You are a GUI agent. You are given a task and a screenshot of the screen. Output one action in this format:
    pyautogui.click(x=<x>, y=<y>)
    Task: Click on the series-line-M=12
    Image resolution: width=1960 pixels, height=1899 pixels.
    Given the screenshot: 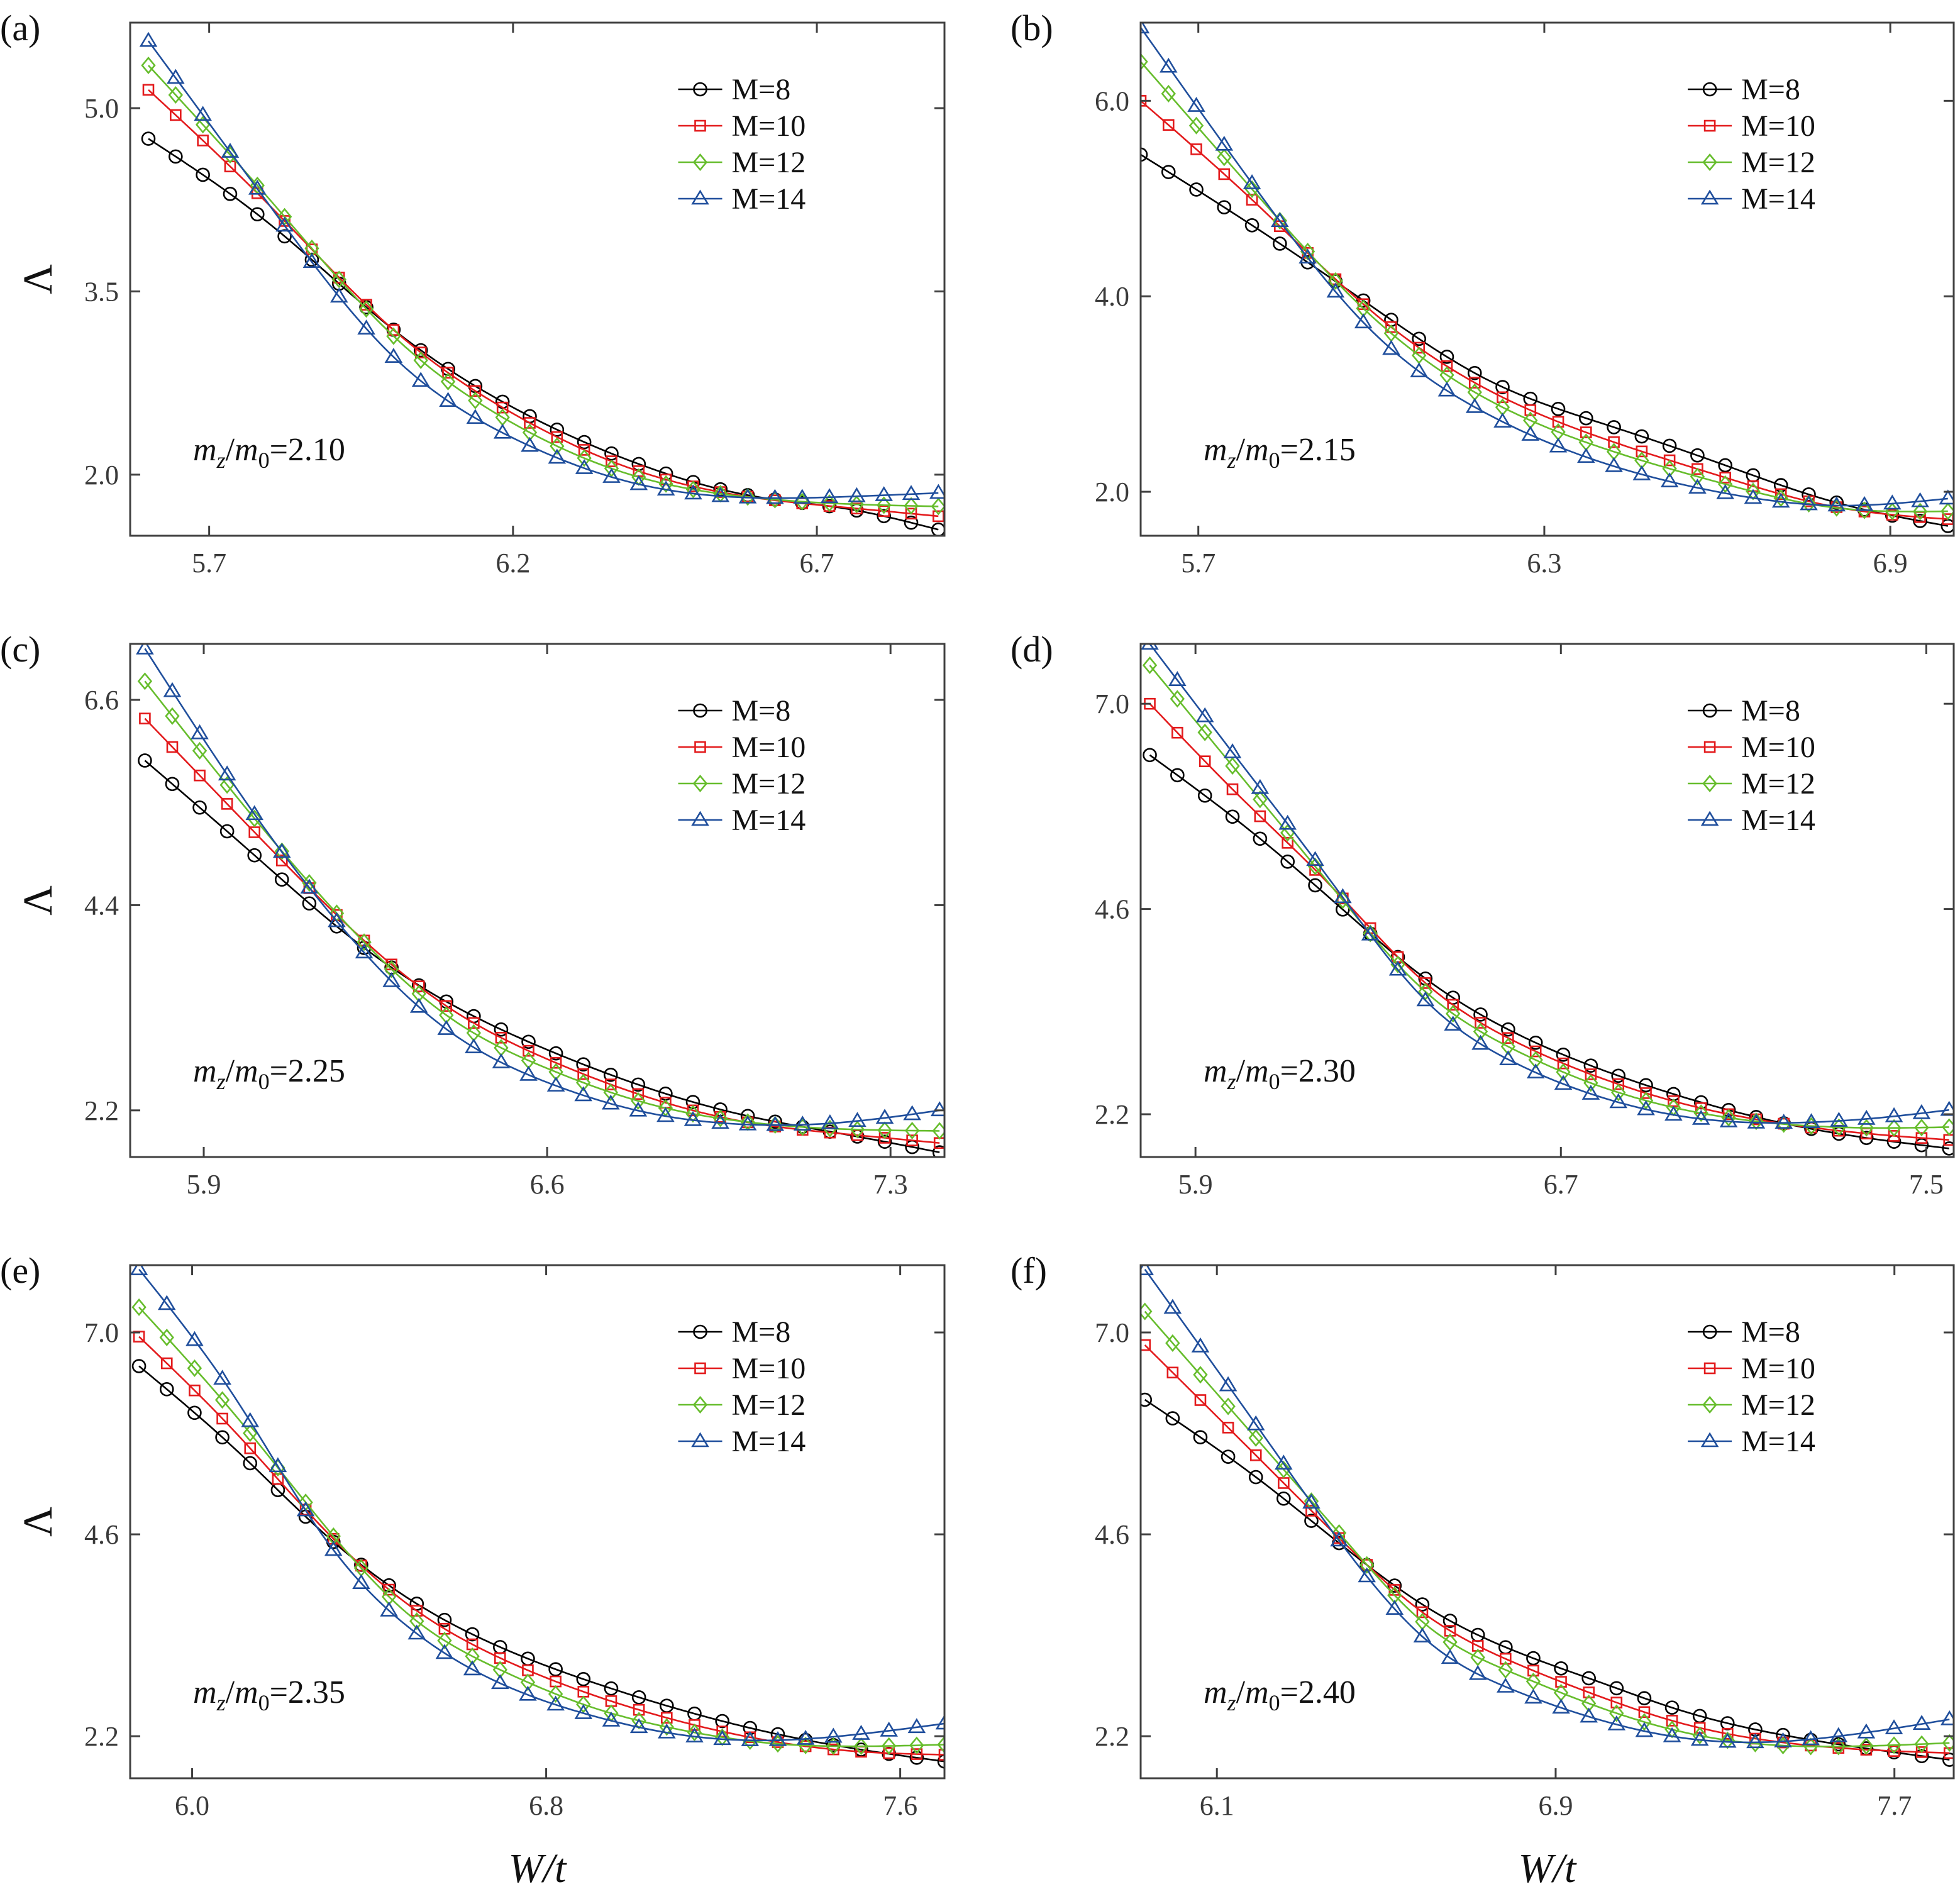 What is the action you would take?
    pyautogui.click(x=1549, y=897)
    